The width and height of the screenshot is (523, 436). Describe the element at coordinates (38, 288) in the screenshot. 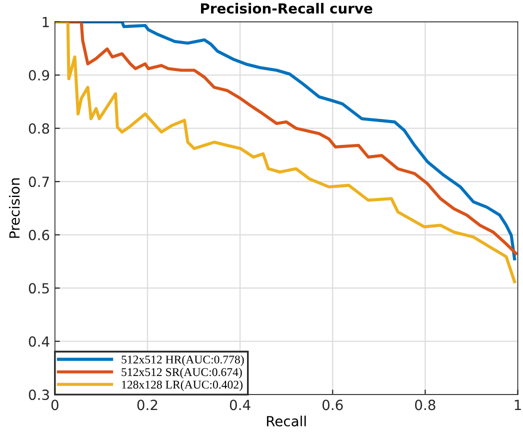

I see `y-tick-label: 0.5` at that location.